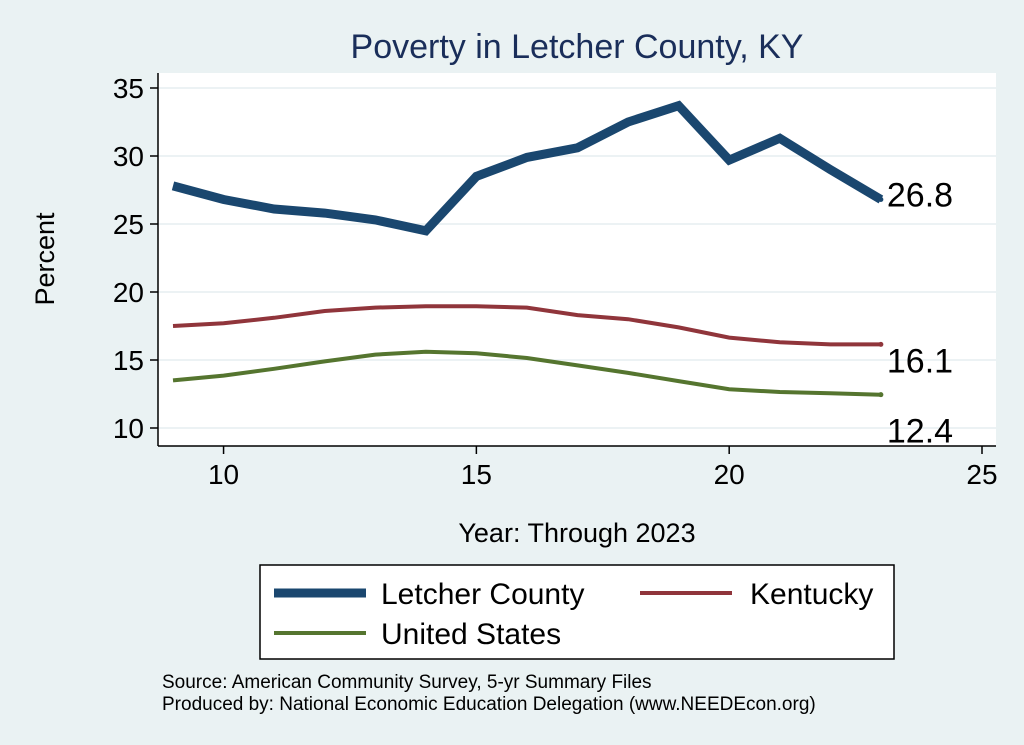  What do you see at coordinates (128, 360) in the screenshot?
I see `y-tick-label: 15` at bounding box center [128, 360].